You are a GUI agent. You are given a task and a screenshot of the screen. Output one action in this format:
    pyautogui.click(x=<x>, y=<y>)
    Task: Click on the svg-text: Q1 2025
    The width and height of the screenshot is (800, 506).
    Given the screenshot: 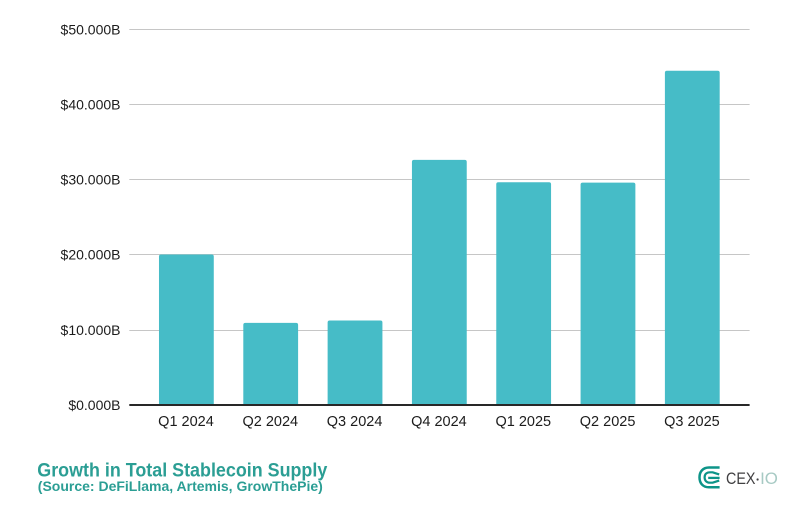 What is the action you would take?
    pyautogui.click(x=523, y=422)
    